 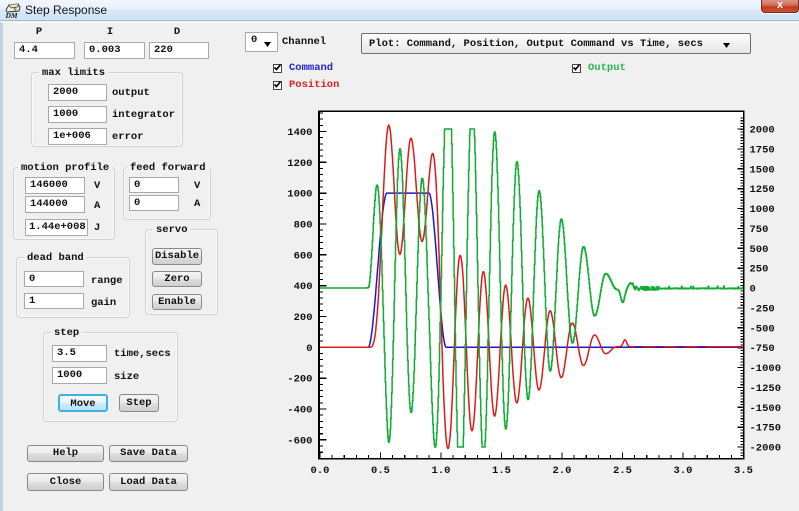 I want to click on svg-text: 2.0, so click(x=562, y=471).